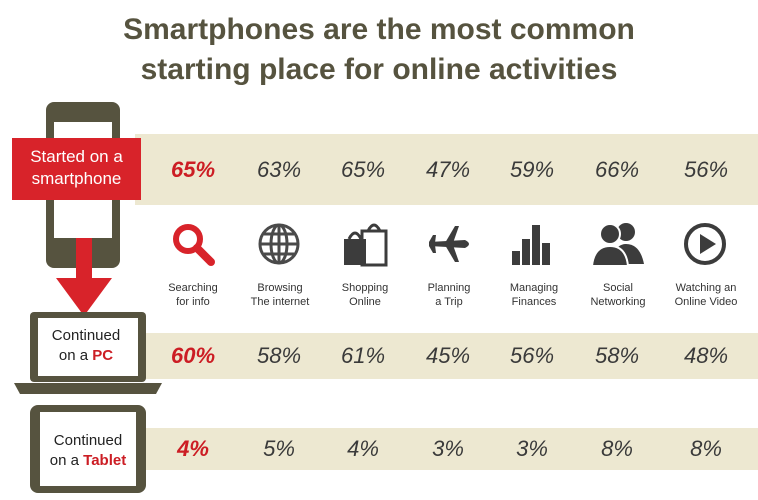  What do you see at coordinates (279, 169) in the screenshot?
I see `smartphone-value: 63%` at bounding box center [279, 169].